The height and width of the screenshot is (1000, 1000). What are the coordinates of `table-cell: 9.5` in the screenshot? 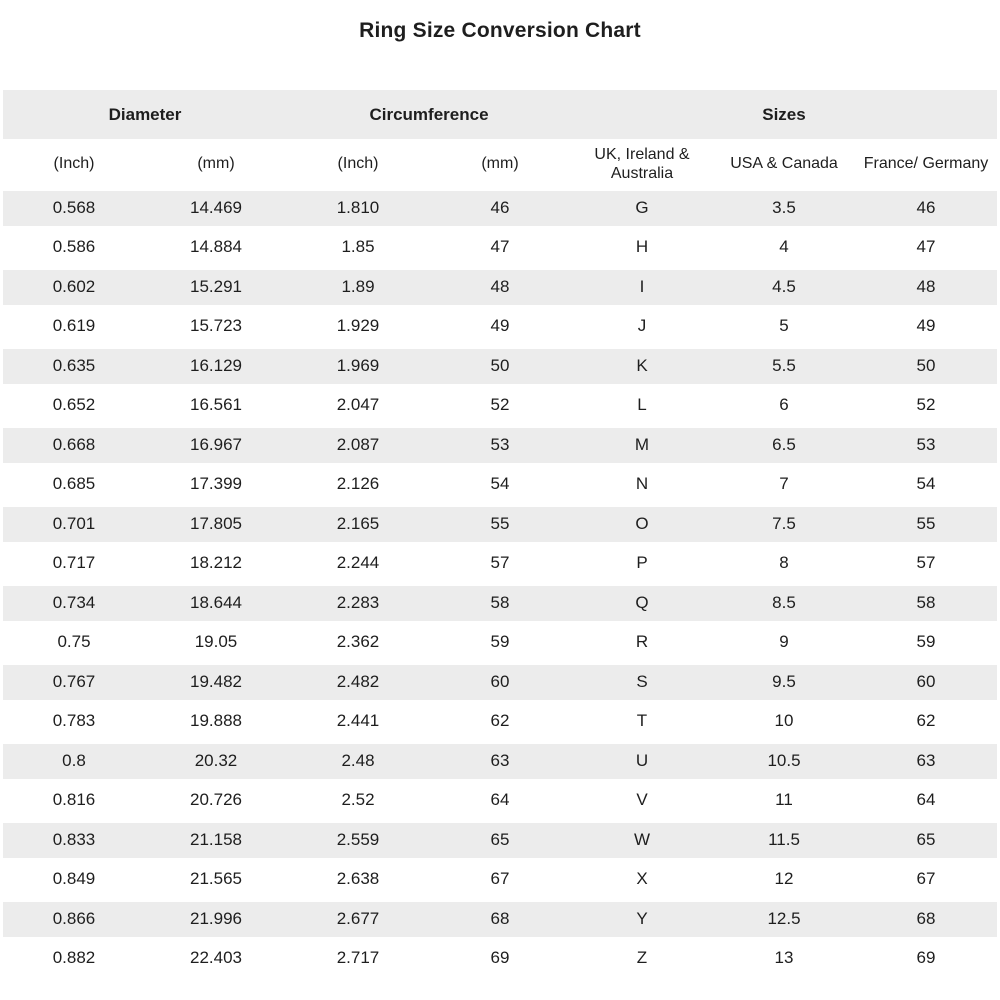 It's located at (784, 682).